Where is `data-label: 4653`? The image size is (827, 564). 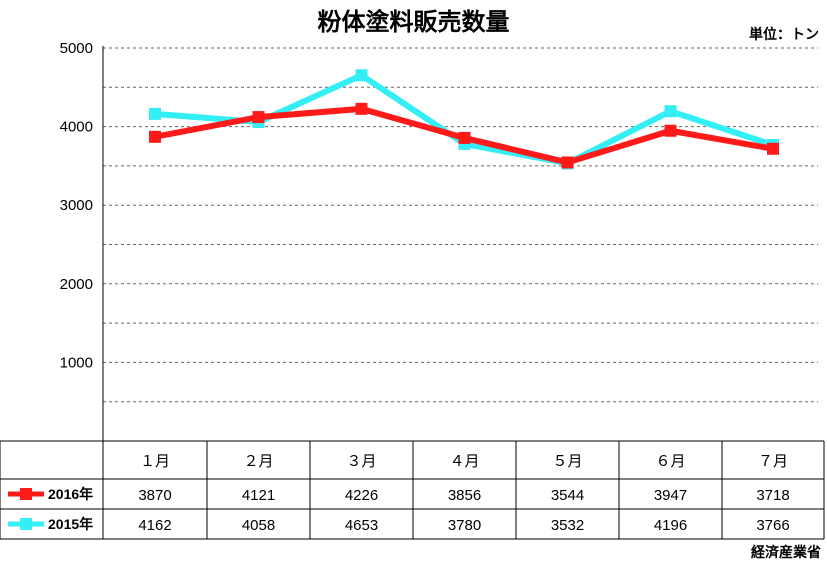 data-label: 4653 is located at coordinates (361, 525).